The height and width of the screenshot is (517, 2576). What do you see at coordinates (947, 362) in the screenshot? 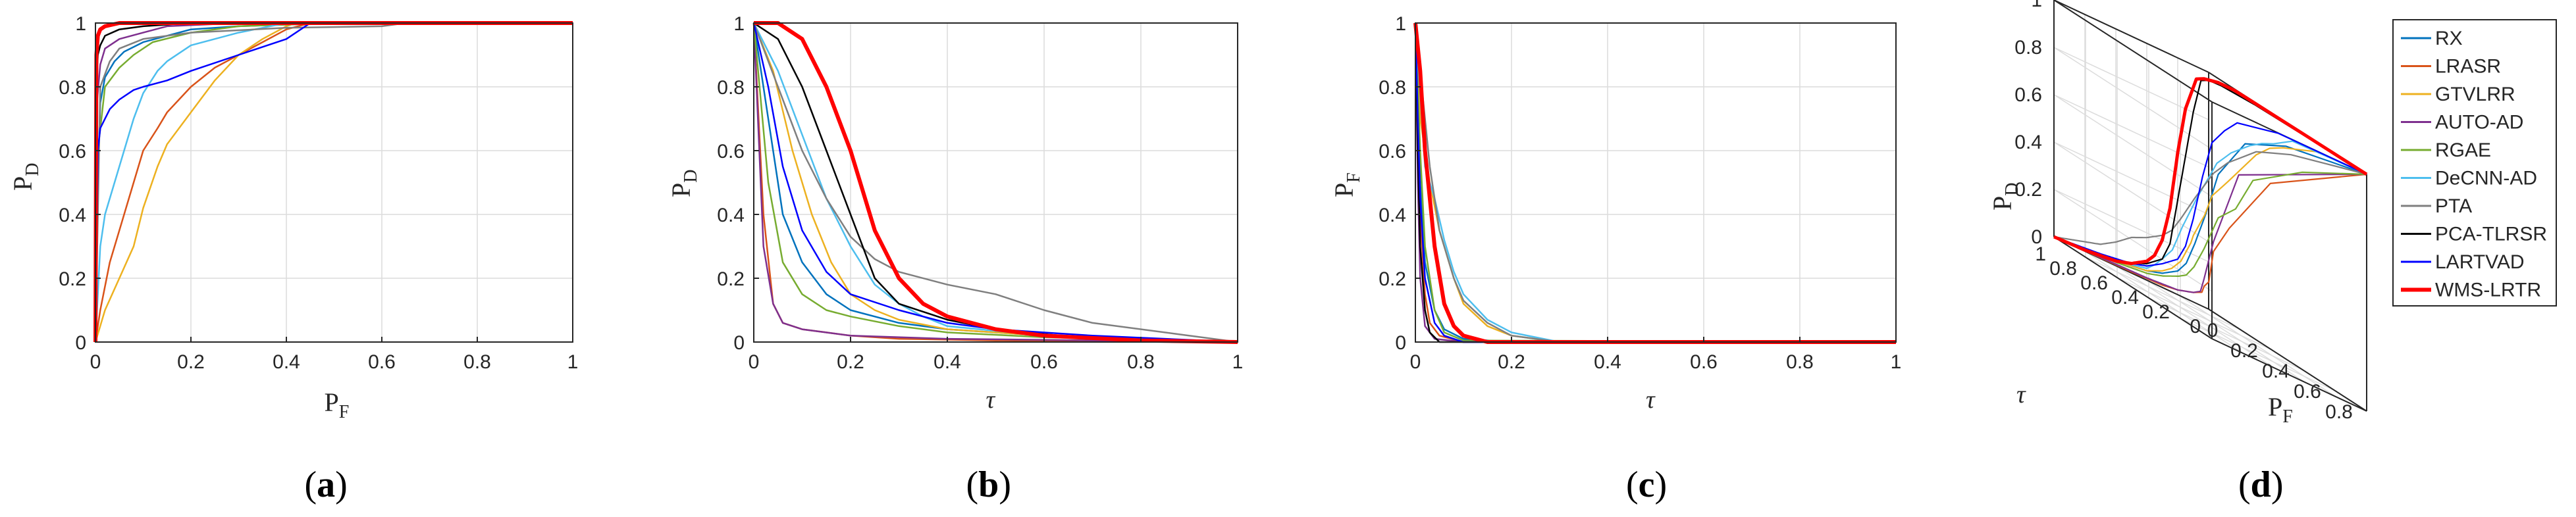
I see `x-tick-label: 0.4` at bounding box center [947, 362].